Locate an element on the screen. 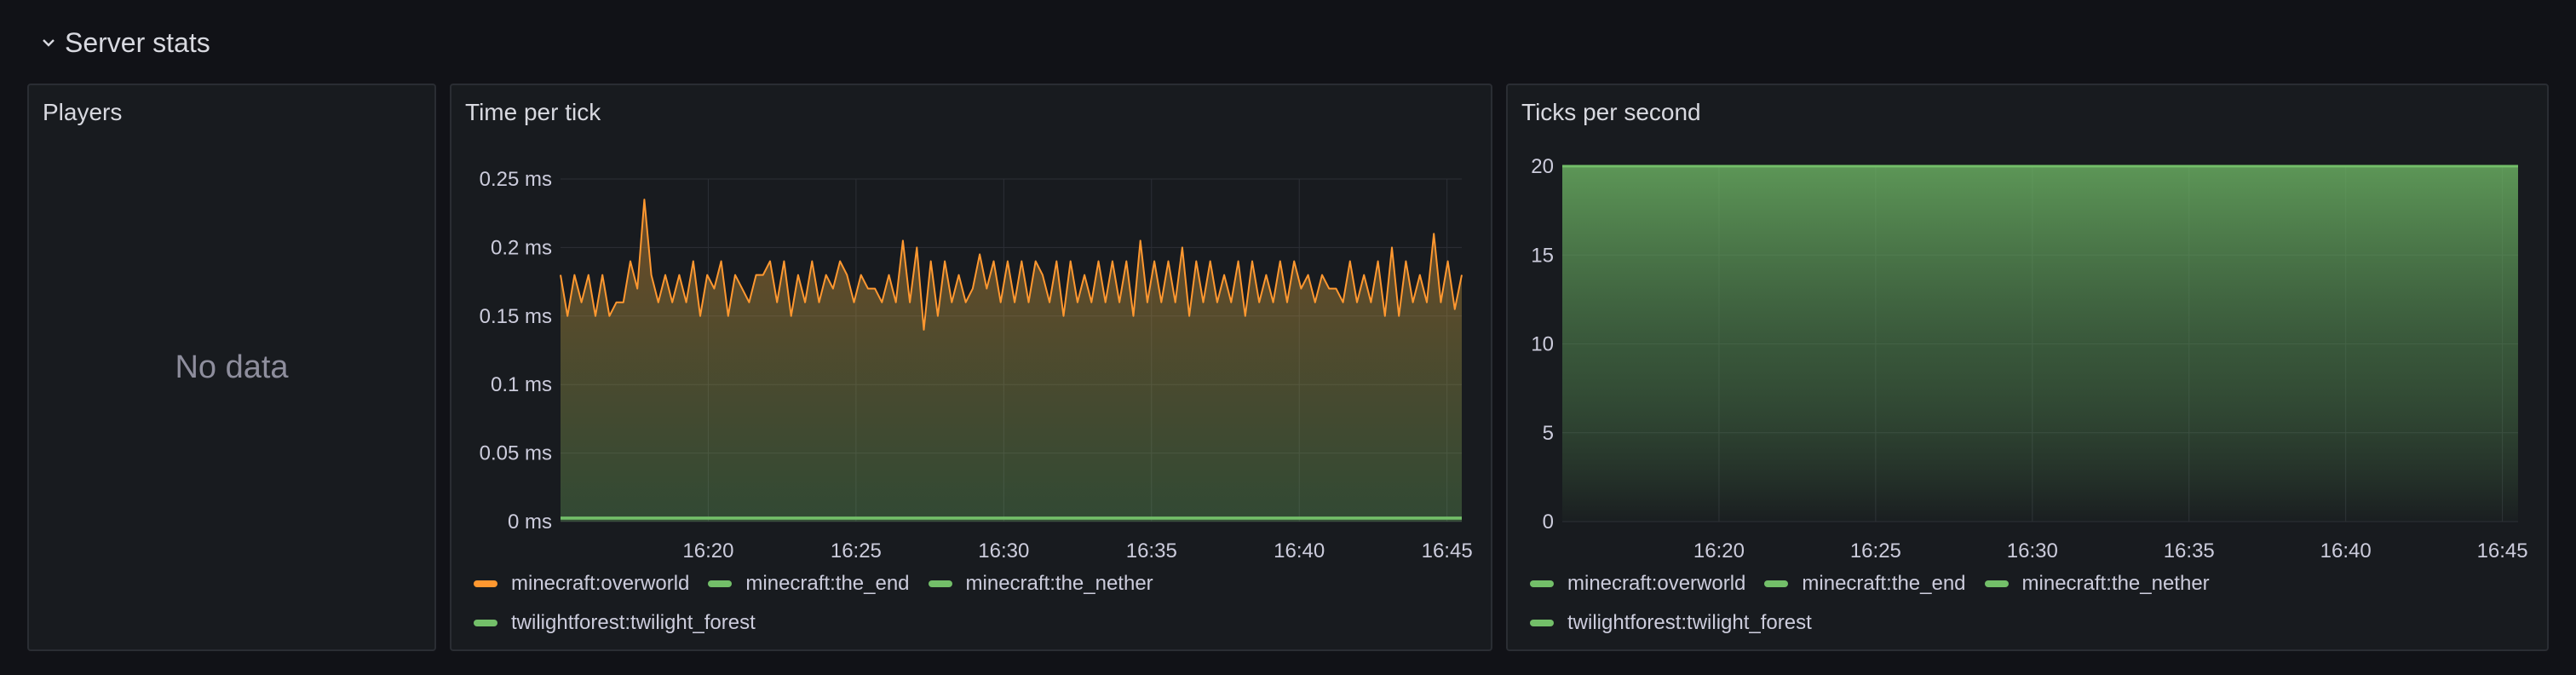 The width and height of the screenshot is (2576, 675). y-tick-label: 0.15 ms is located at coordinates (516, 316).